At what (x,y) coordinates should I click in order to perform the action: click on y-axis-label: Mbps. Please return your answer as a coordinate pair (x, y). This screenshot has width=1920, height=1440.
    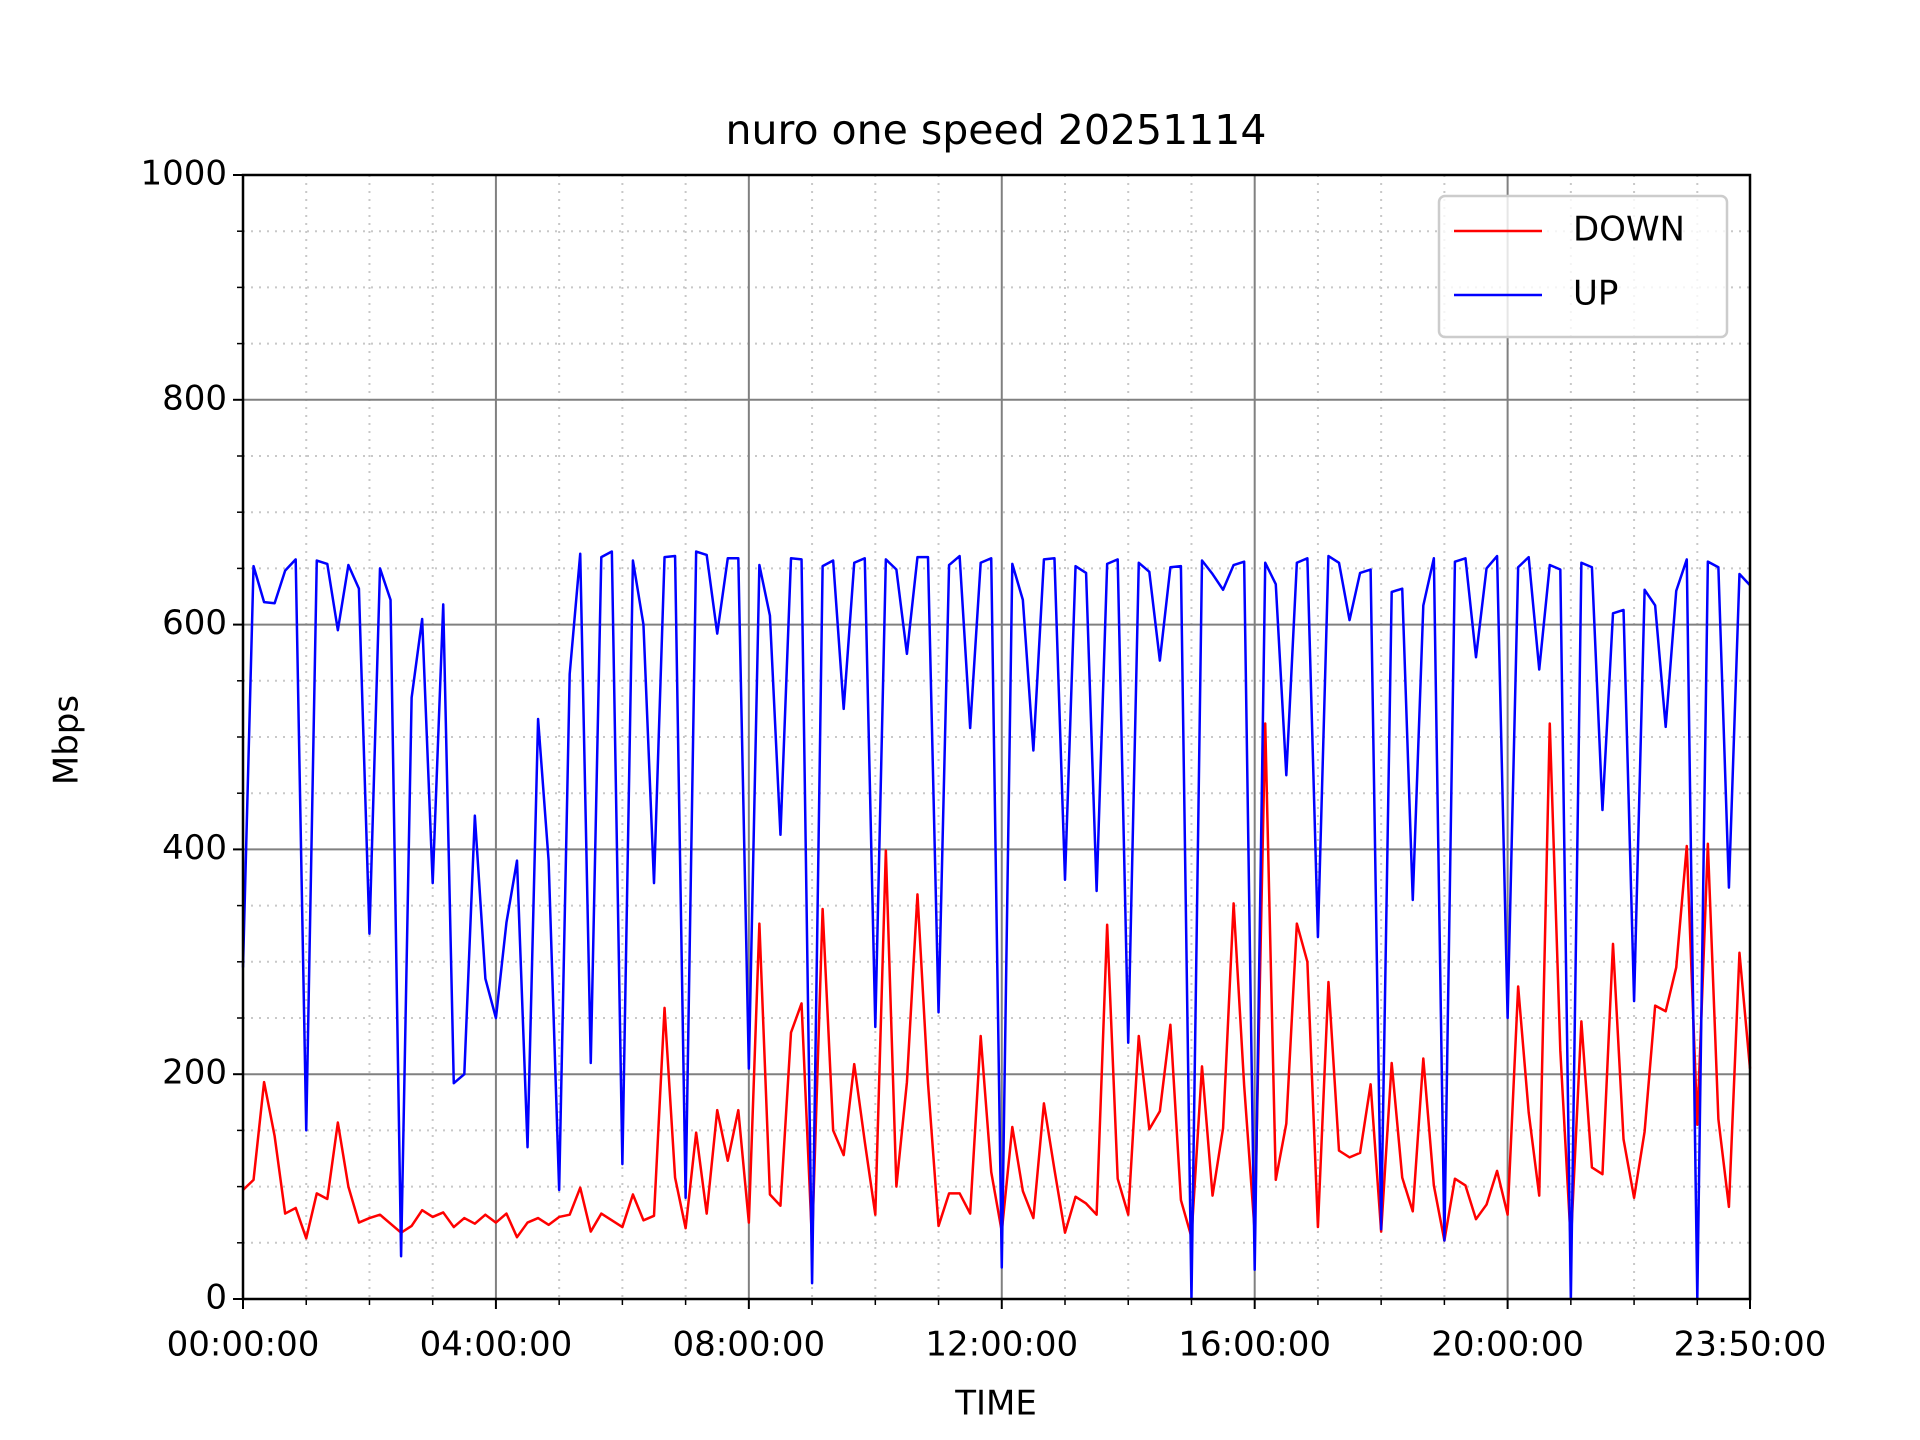
    Looking at the image, I should click on (67, 740).